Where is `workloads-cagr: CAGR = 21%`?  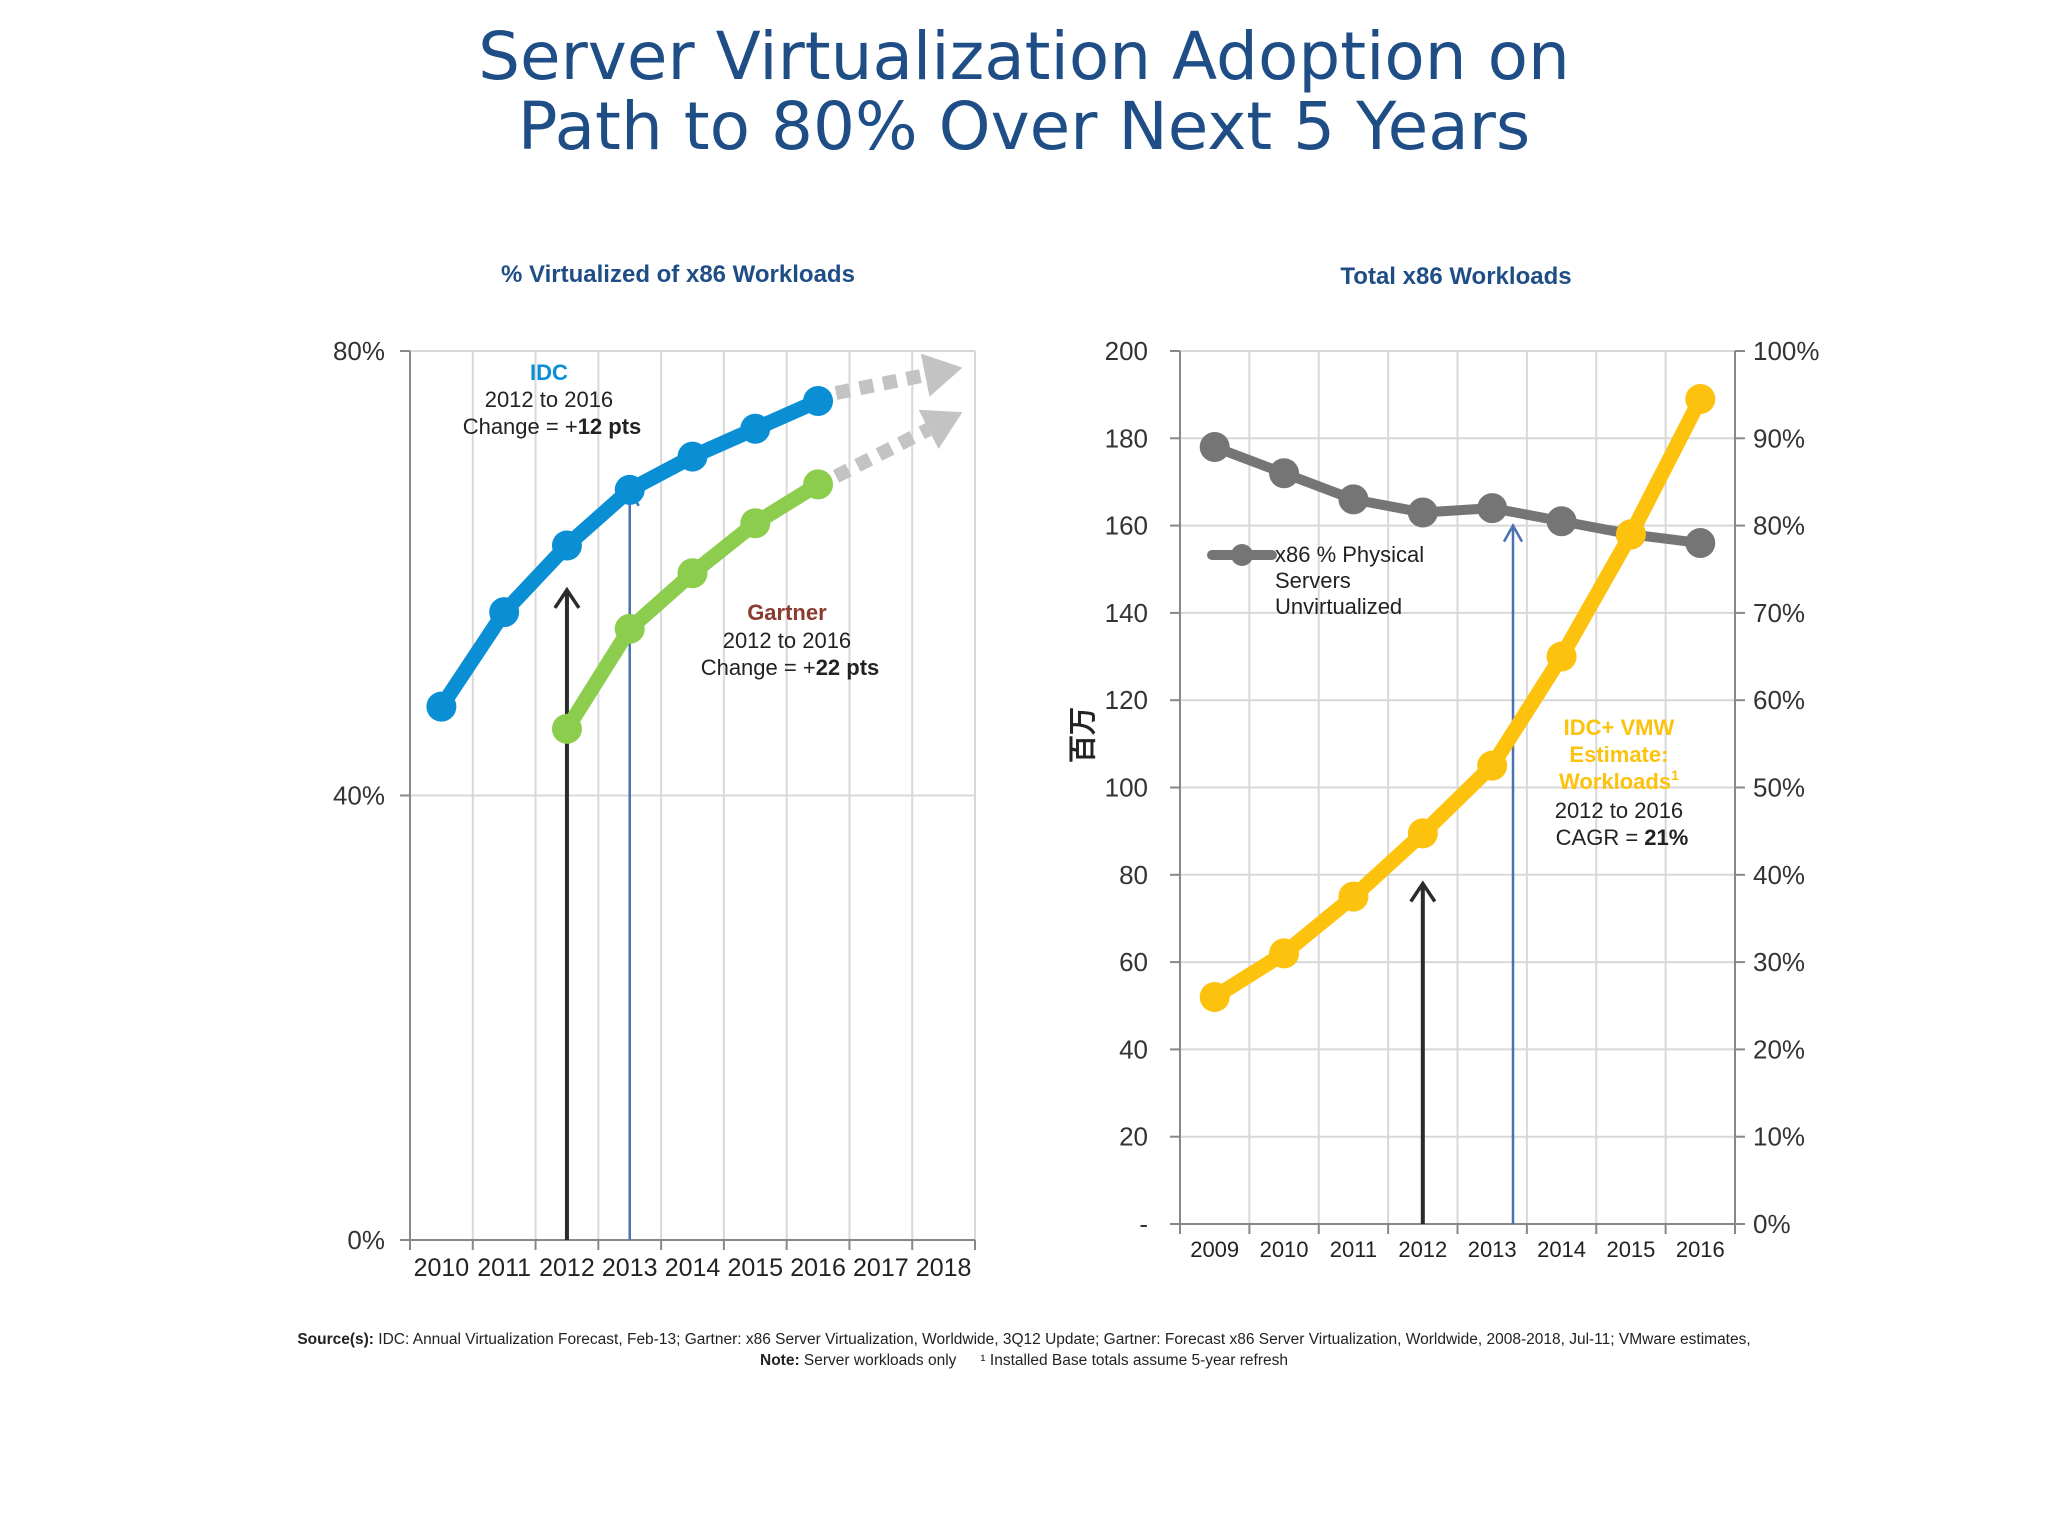 workloads-cagr: CAGR = 21% is located at coordinates (1622, 837).